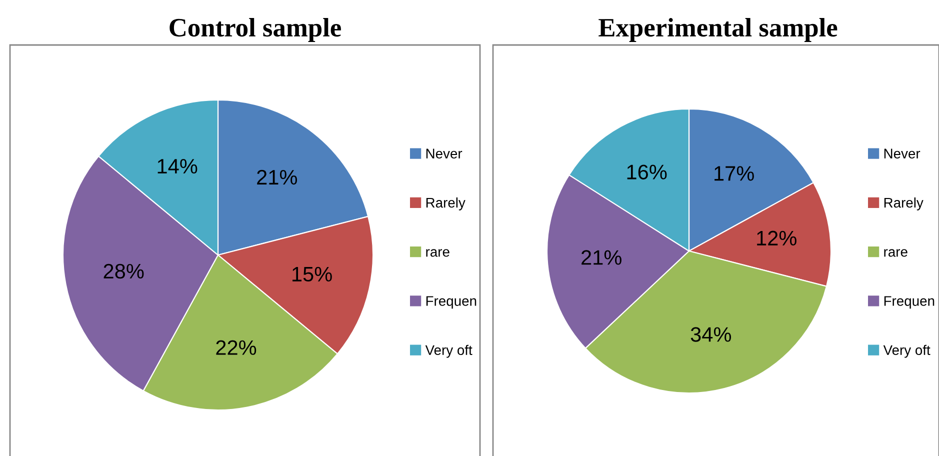 This screenshot has height=456, width=939. What do you see at coordinates (647, 172) in the screenshot?
I see `data-label: 16%` at bounding box center [647, 172].